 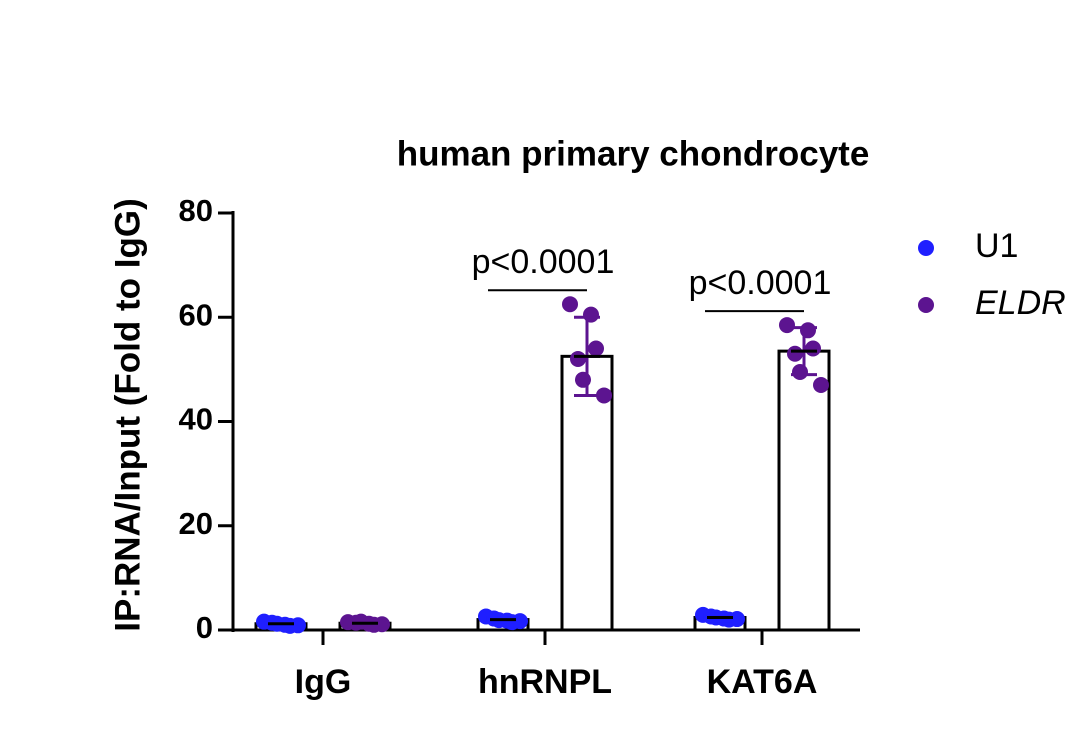 What do you see at coordinates (127, 415) in the screenshot?
I see `y-axis-label: IP:RNA/Input (Fold to IgG)` at bounding box center [127, 415].